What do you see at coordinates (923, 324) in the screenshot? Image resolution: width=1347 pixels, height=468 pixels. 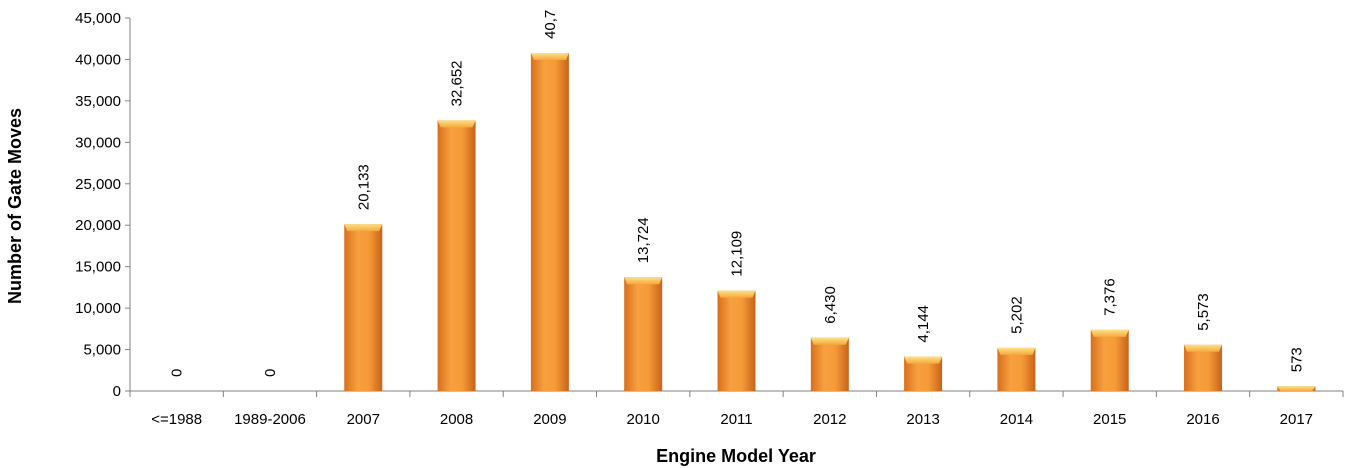 I see `data-label: 4,144` at bounding box center [923, 324].